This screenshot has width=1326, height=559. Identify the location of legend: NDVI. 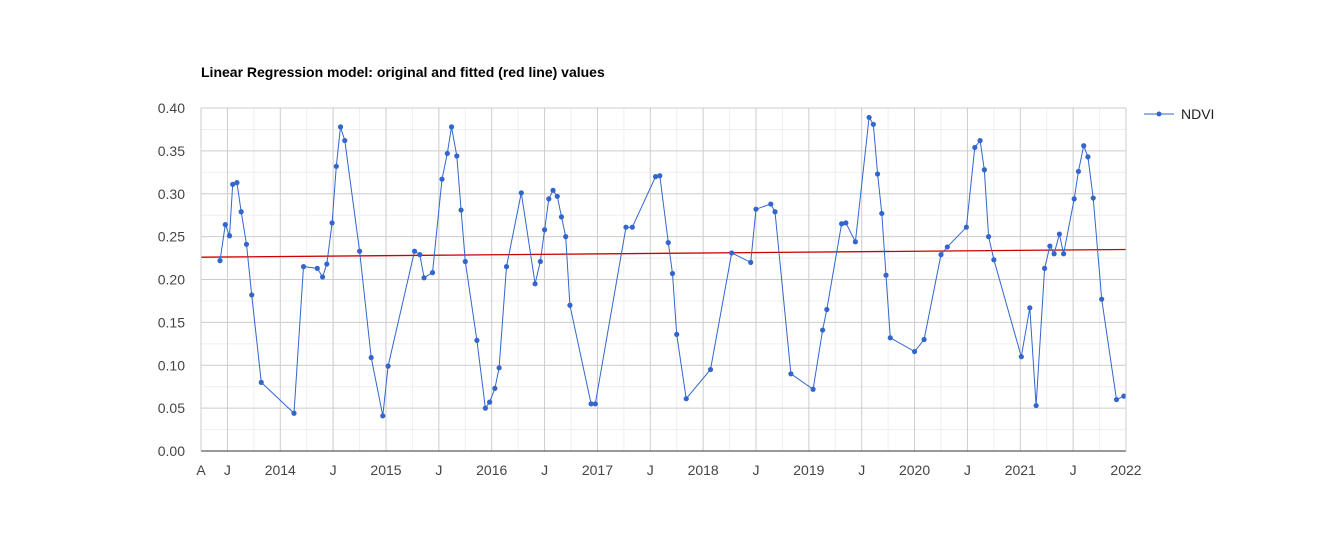
(1179, 114).